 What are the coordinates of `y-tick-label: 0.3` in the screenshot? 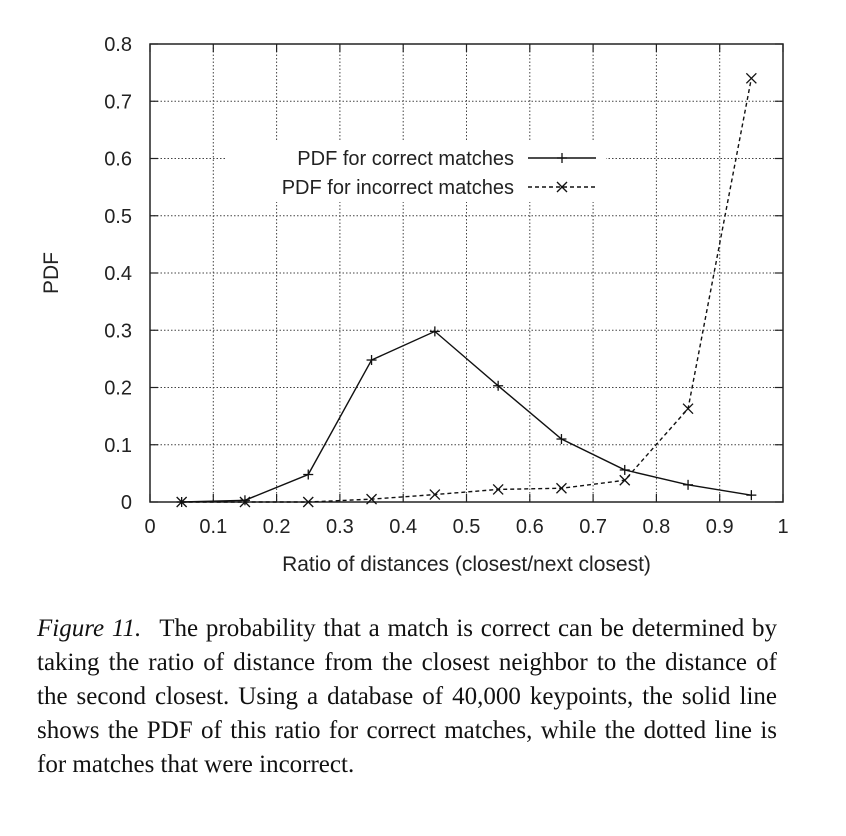 It's located at (118, 331).